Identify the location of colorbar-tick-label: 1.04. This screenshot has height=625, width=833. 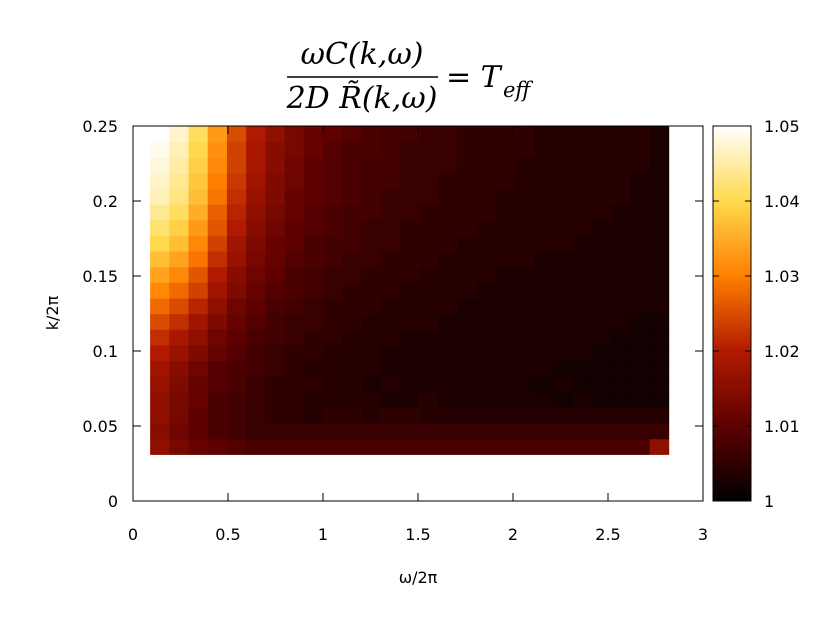
(782, 201).